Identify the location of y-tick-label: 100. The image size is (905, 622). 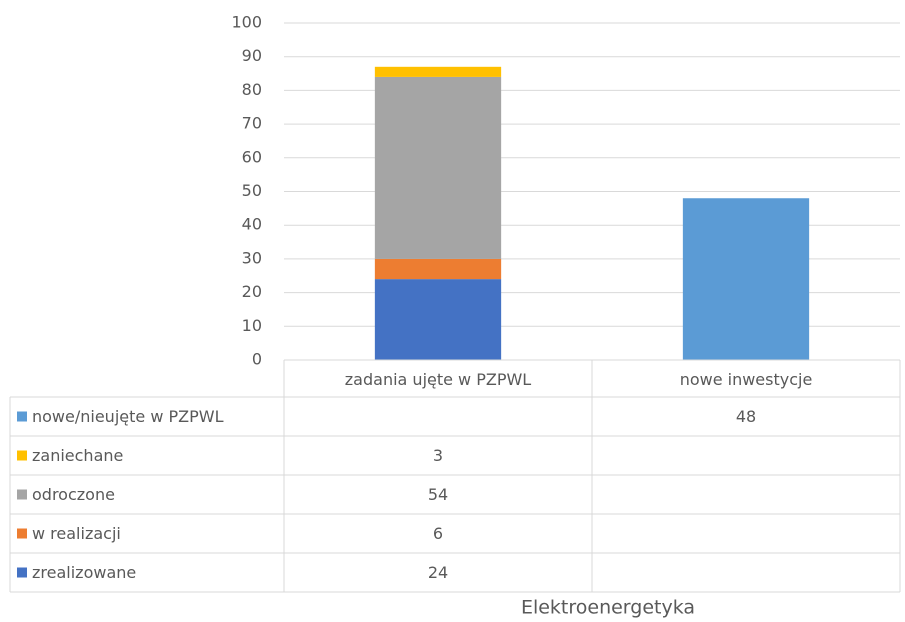
(246, 22).